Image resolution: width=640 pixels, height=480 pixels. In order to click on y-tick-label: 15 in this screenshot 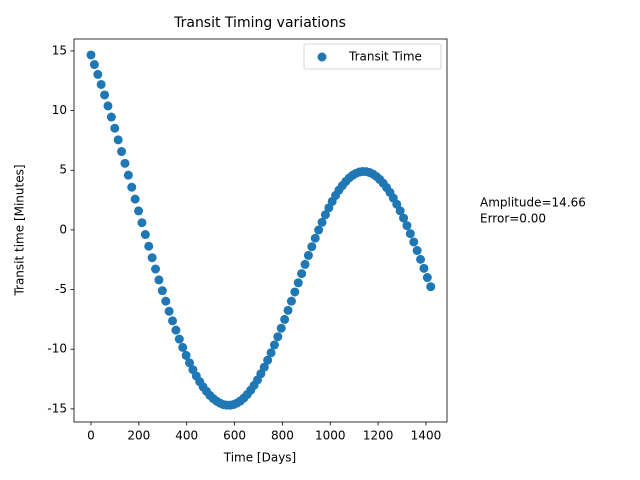, I will do `click(59, 50)`.